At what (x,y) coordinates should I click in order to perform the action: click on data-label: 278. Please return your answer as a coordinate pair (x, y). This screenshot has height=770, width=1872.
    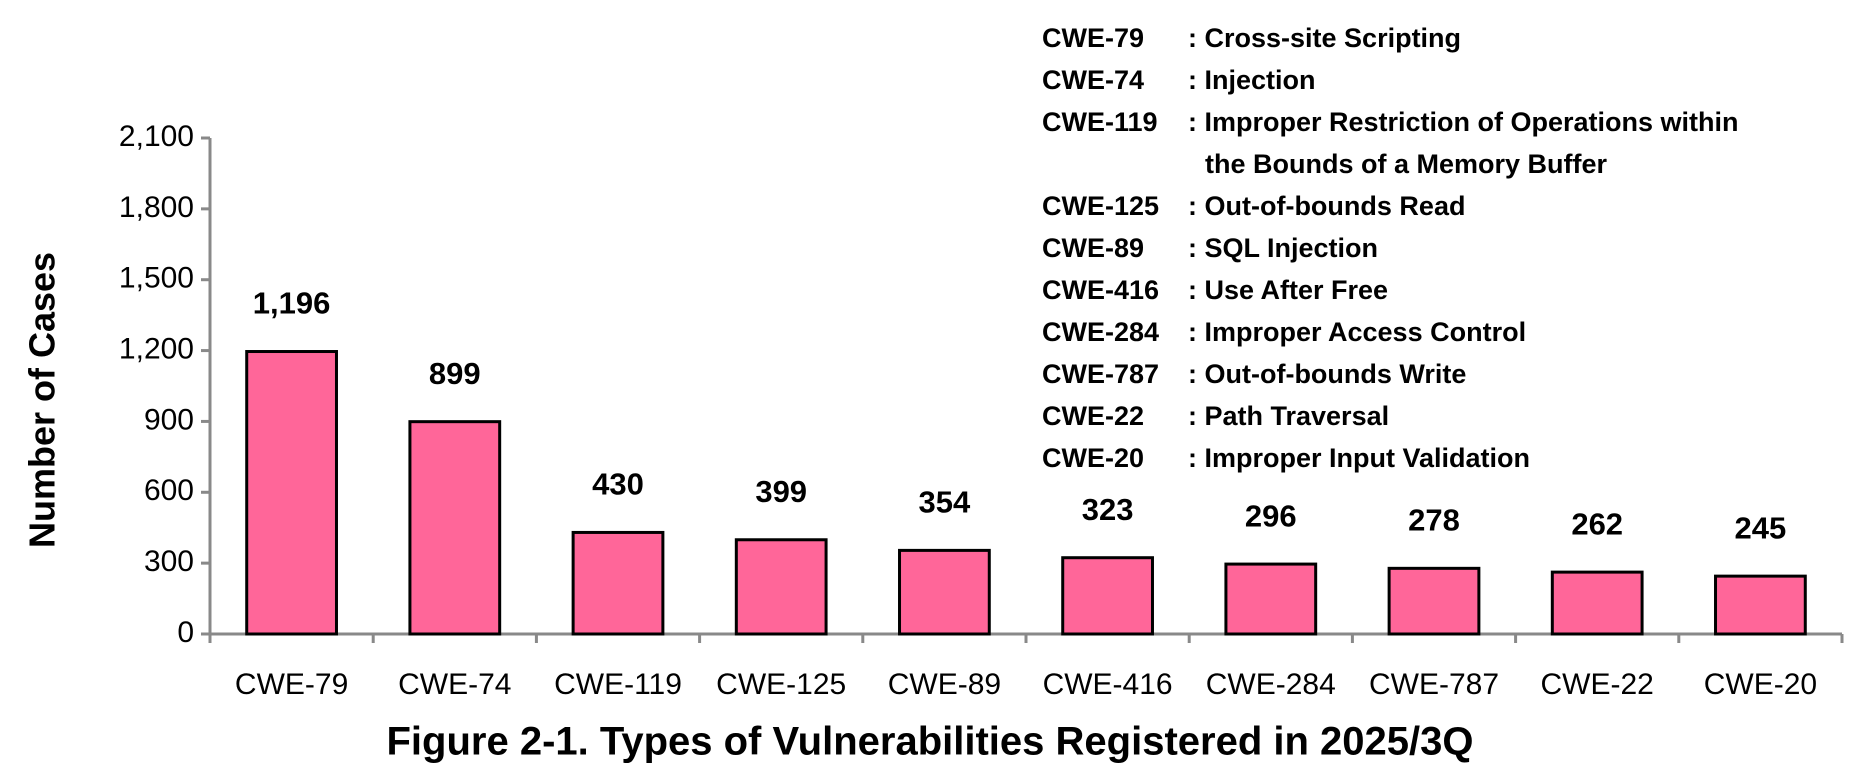
    Looking at the image, I should click on (1434, 520).